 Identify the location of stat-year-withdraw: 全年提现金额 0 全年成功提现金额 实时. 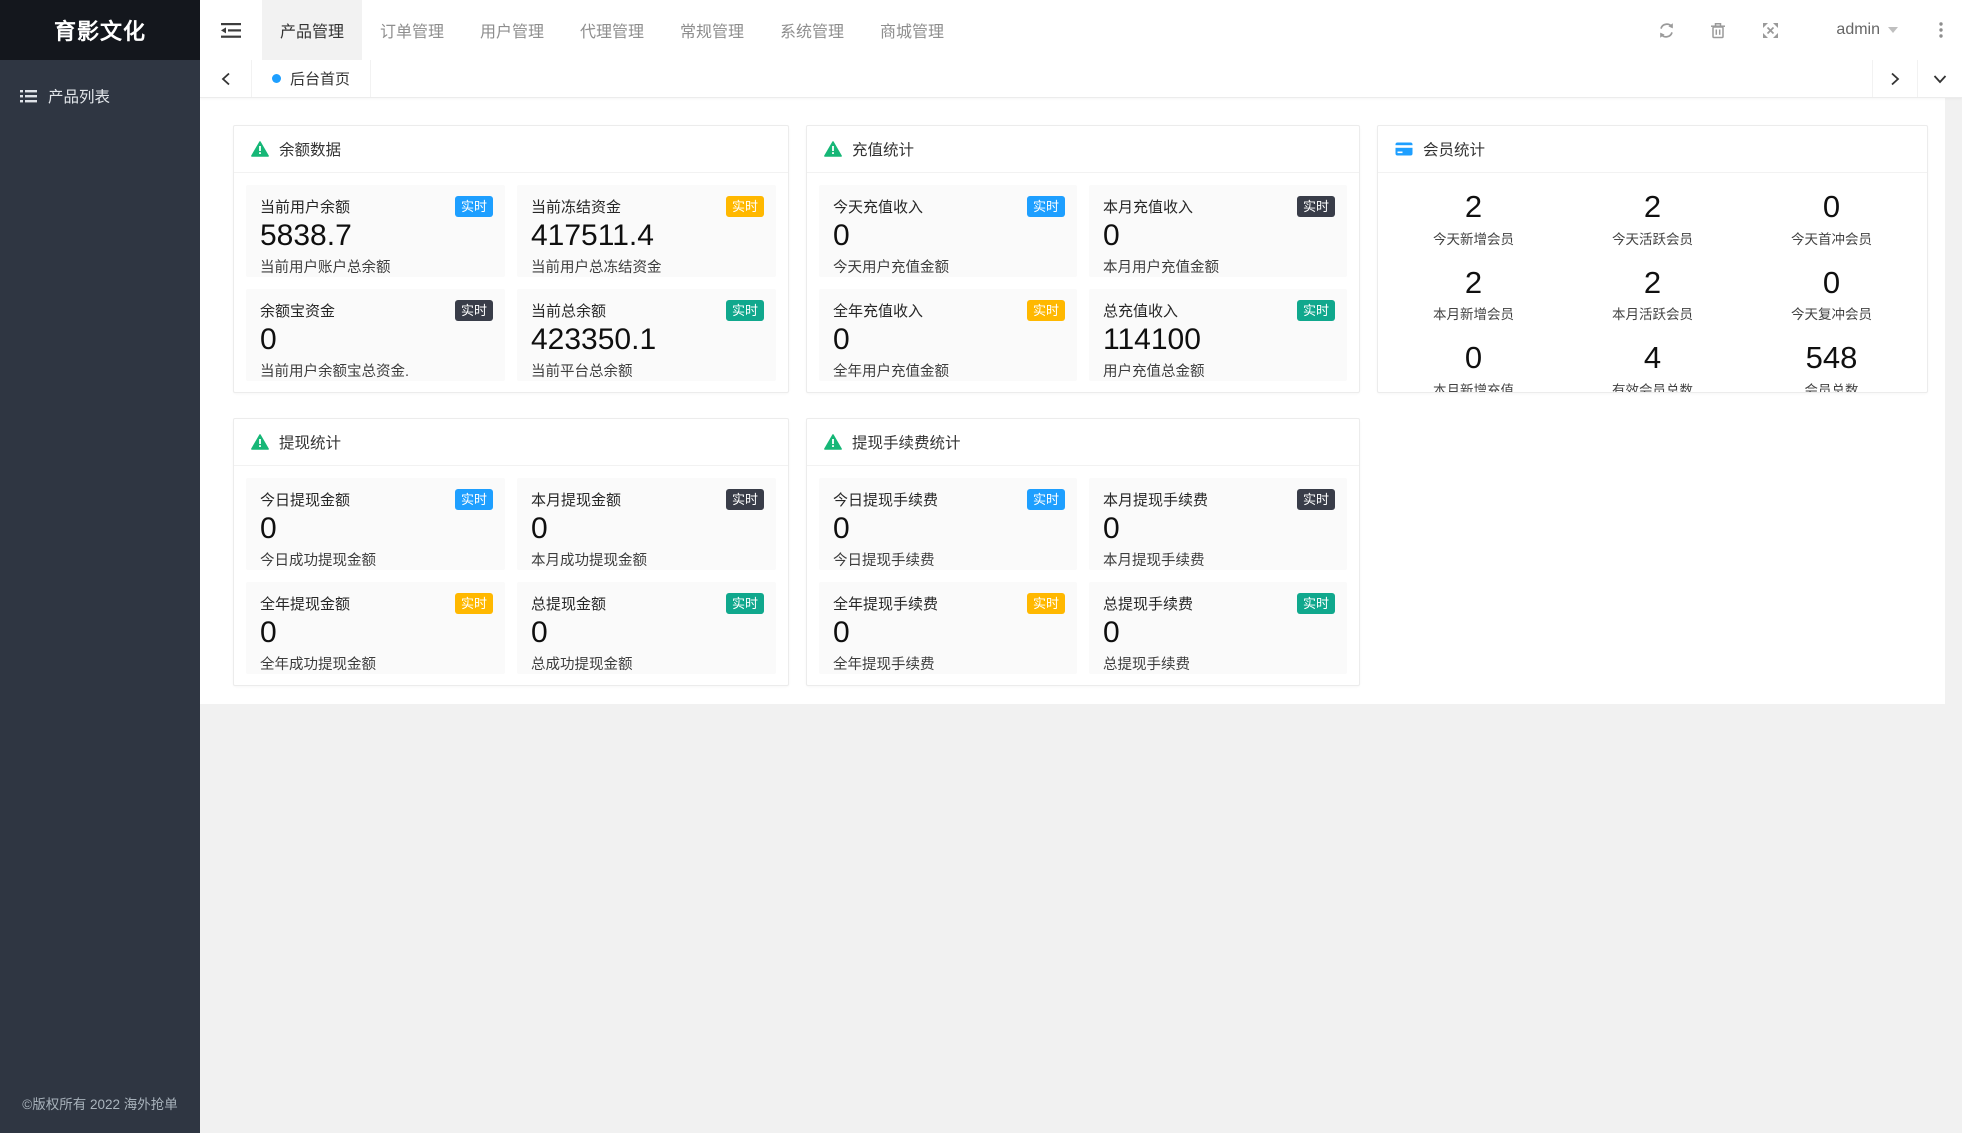
(375, 628).